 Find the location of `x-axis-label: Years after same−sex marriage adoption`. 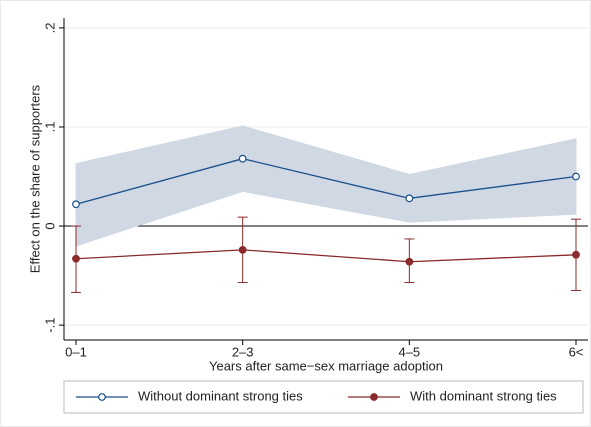

x-axis-label: Years after same−sex marriage adoption is located at coordinates (326, 365).